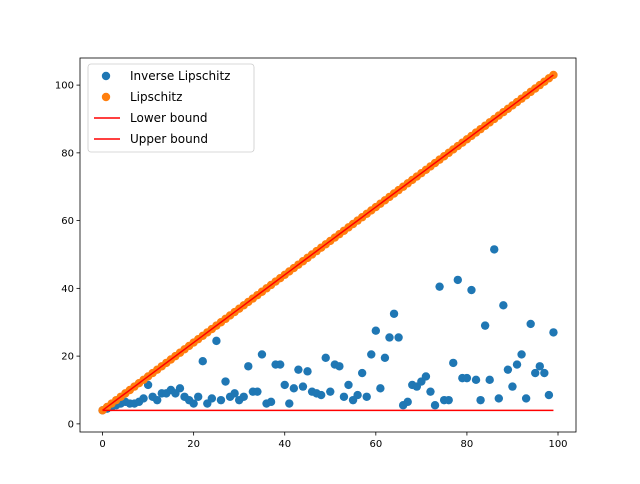 The image size is (640, 484). I want to click on y-tick-label: 100, so click(64, 86).